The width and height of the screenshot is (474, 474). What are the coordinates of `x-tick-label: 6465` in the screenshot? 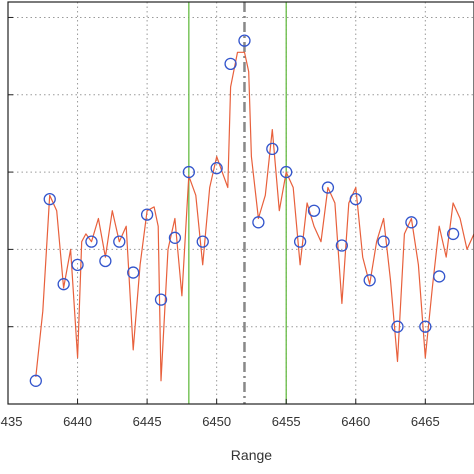 It's located at (425, 421).